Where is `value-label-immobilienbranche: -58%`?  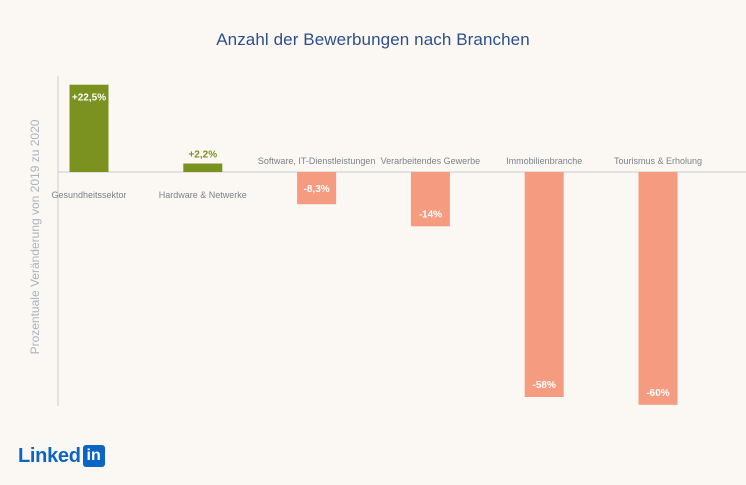 value-label-immobilienbranche: -58% is located at coordinates (544, 385).